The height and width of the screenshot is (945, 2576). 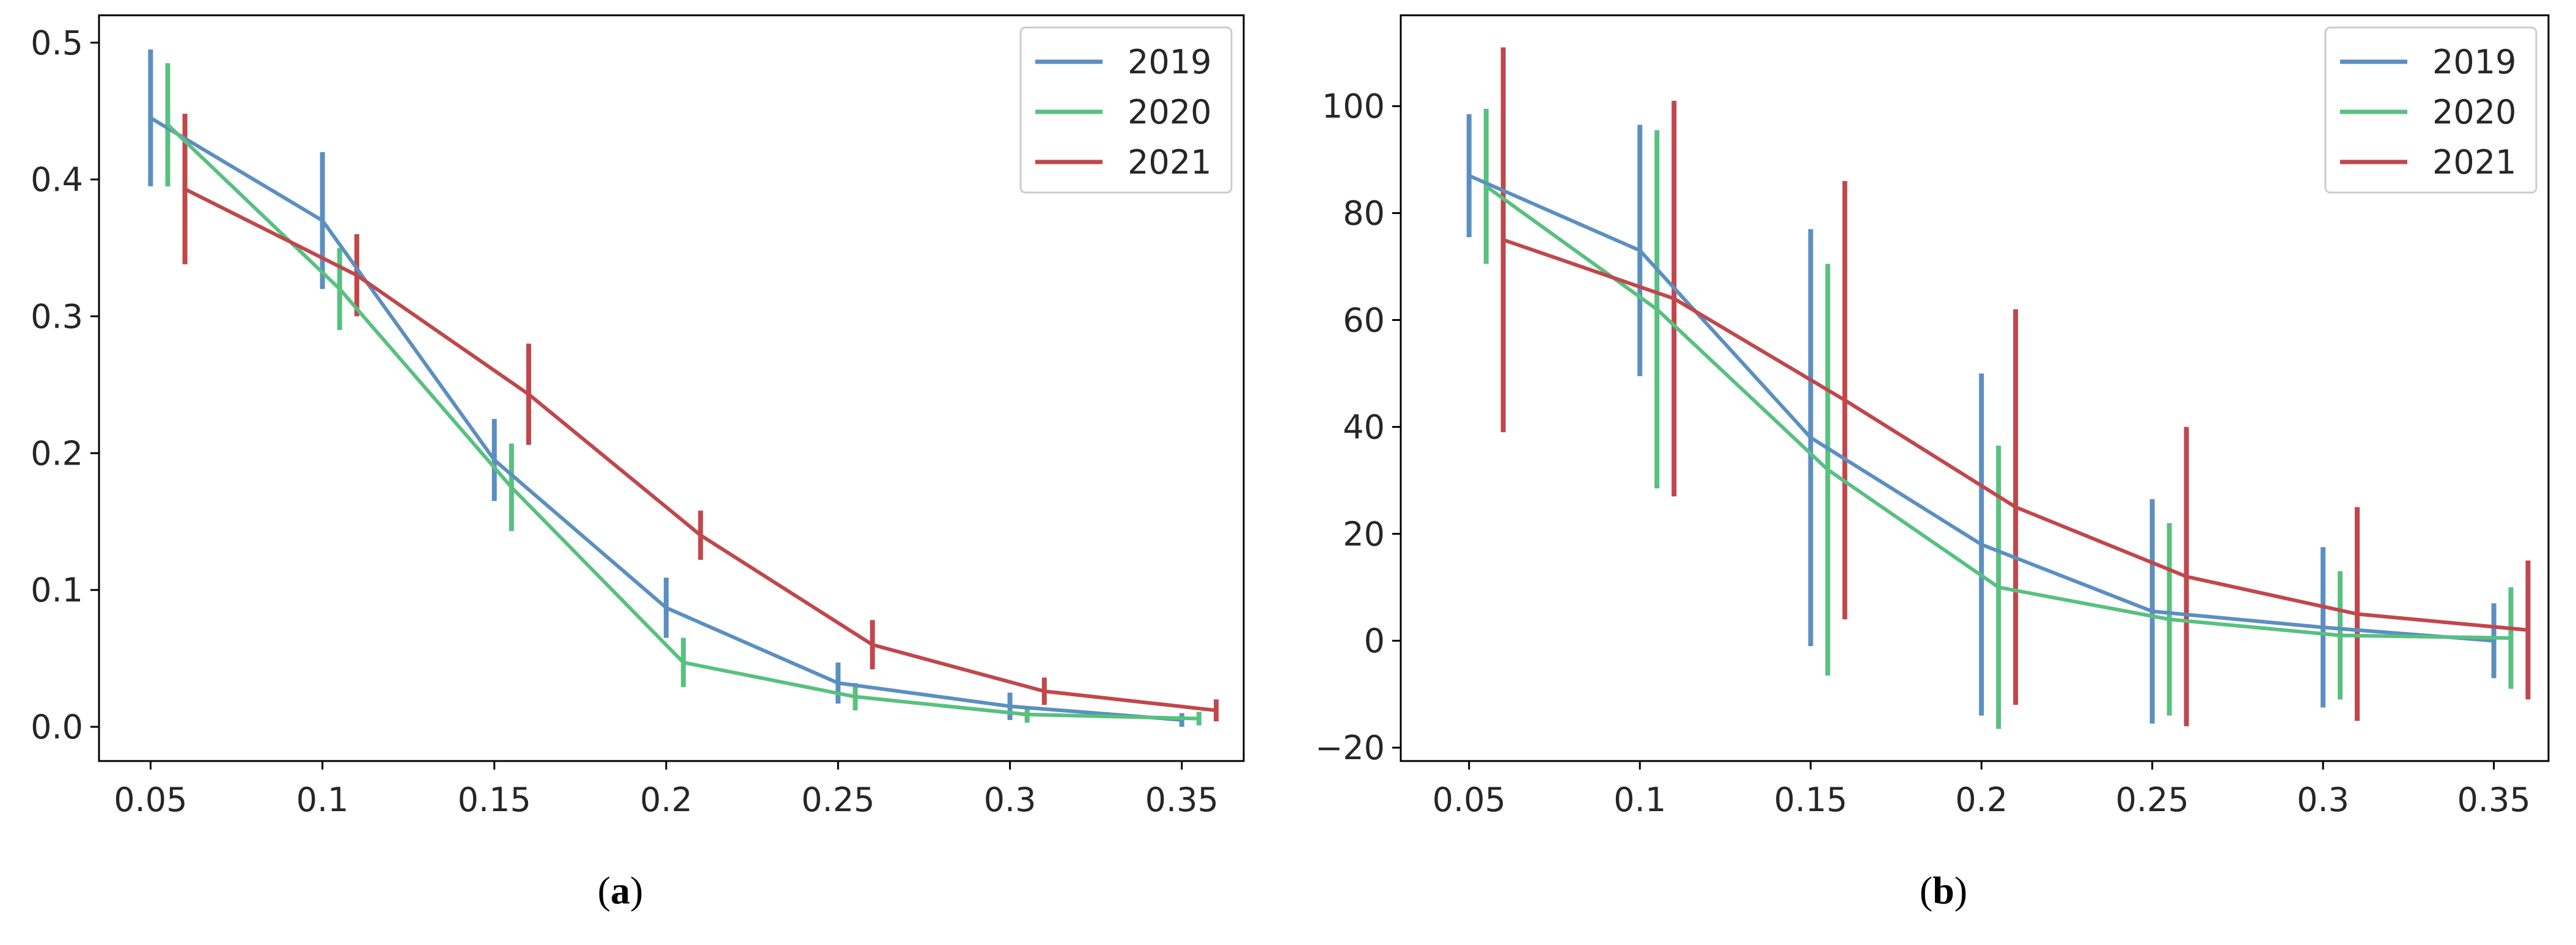 I want to click on y-tick-label: 0.3, so click(x=57, y=317).